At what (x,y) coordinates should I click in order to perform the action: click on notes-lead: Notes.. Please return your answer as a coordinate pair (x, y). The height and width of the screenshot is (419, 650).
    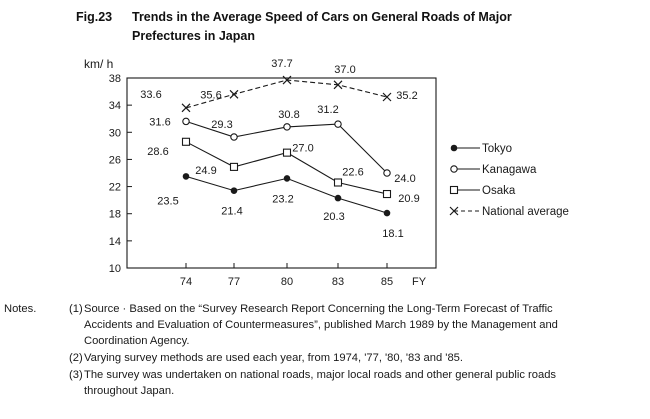
    Looking at the image, I should click on (20, 309).